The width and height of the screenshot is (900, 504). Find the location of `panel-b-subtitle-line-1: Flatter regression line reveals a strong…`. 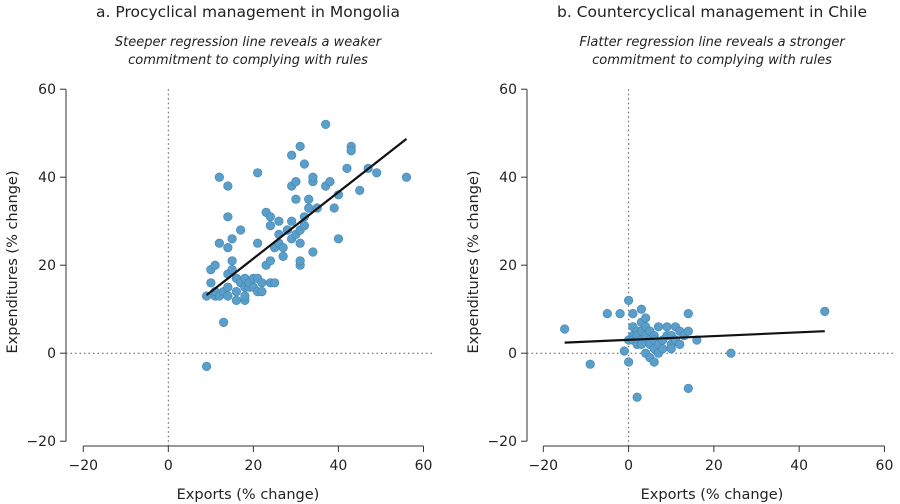

panel-b-subtitle-line-1: Flatter regression line reveals a strong… is located at coordinates (712, 42).